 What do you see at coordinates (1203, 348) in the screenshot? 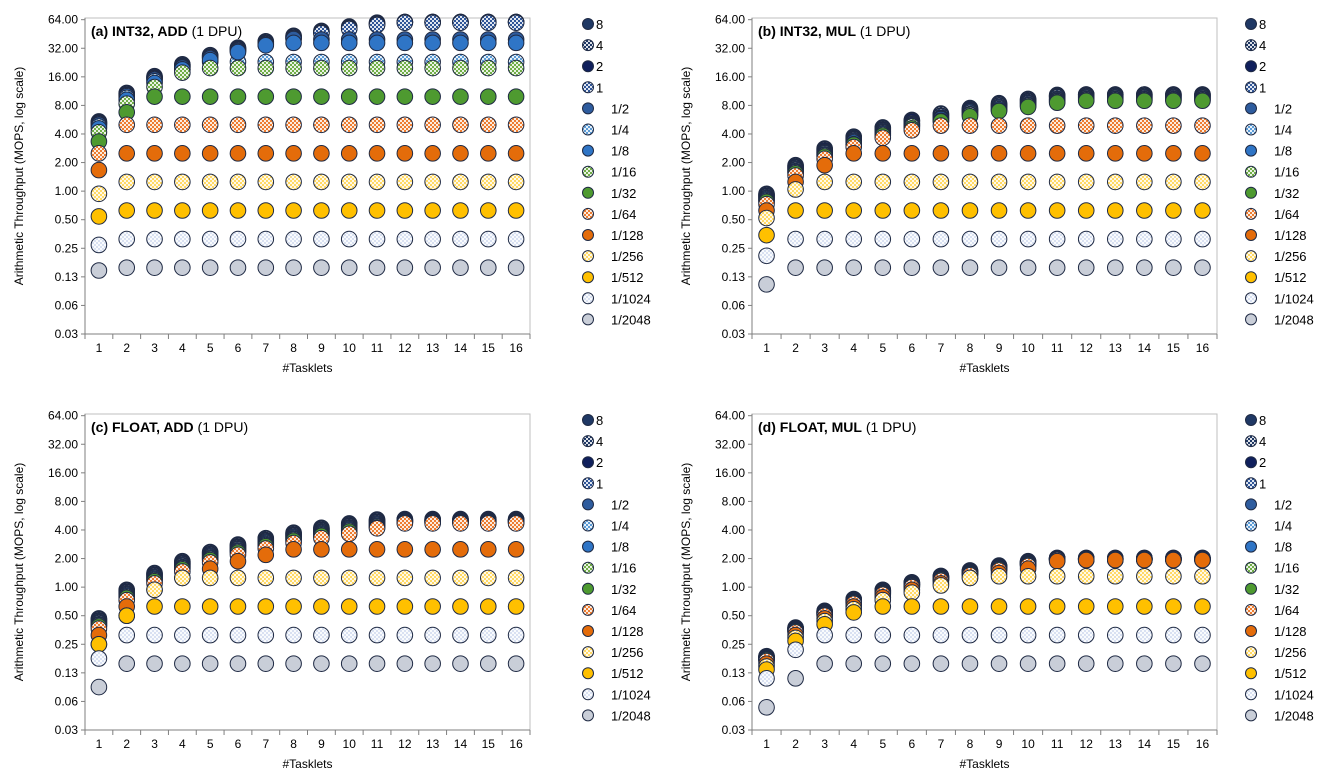
I see `x-tick-label: 16` at bounding box center [1203, 348].